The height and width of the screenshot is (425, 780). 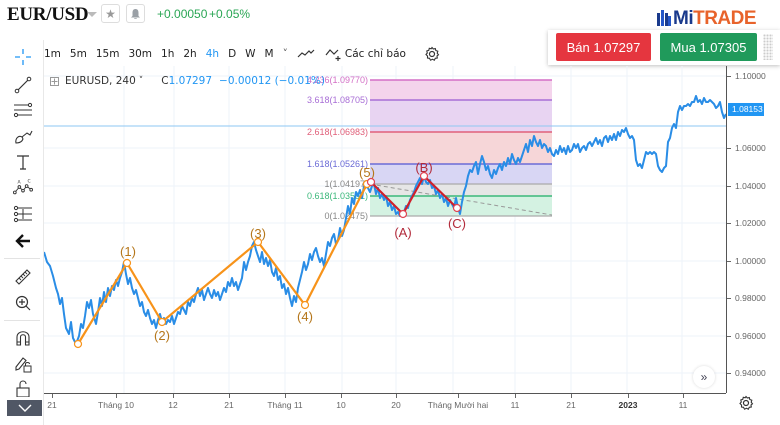 I want to click on sell-button: Bán 1.07297, so click(x=603, y=47).